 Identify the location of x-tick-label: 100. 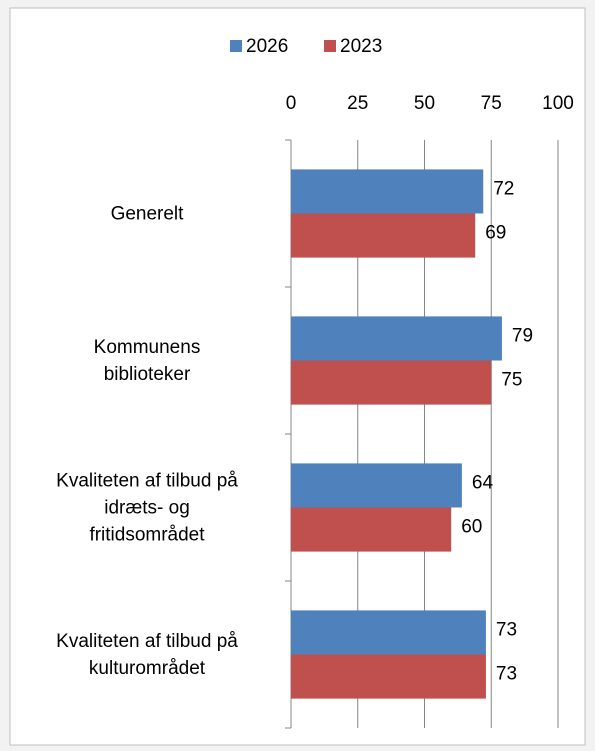
(558, 103).